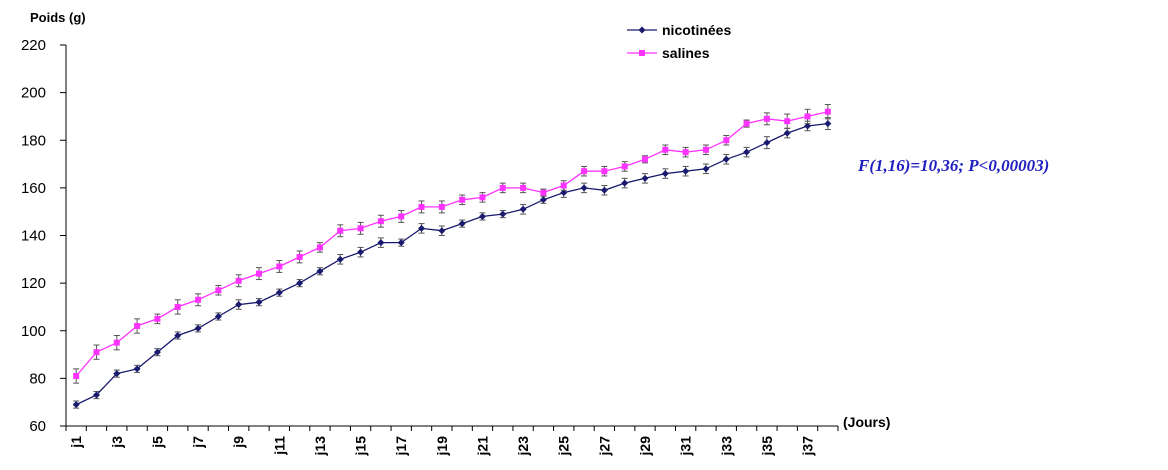 The image size is (1168, 470). I want to click on x-tick-label: j7, so click(198, 442).